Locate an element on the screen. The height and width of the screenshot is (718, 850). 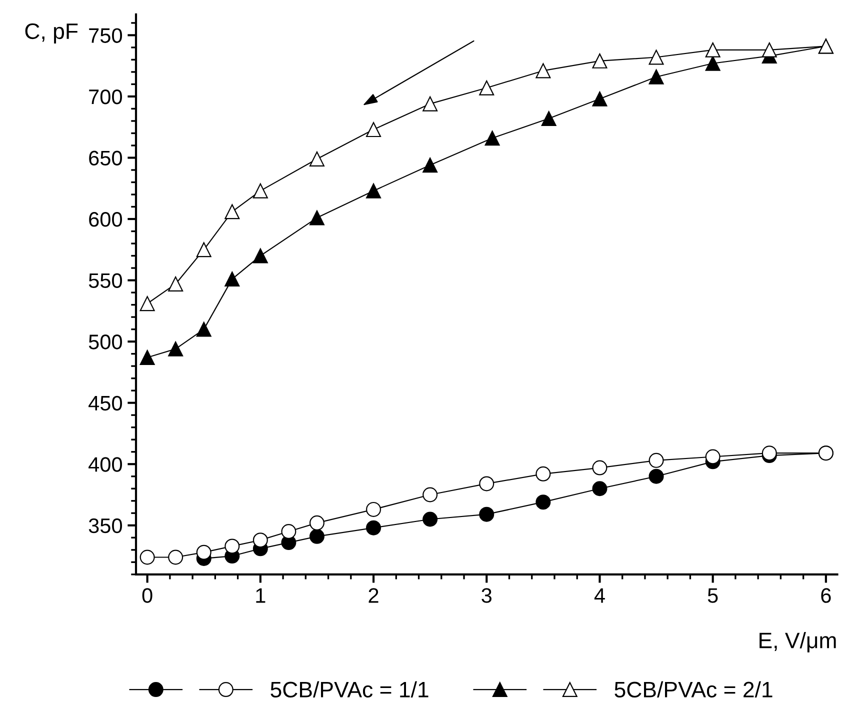
y-axis-title: C, pF is located at coordinates (51, 33).